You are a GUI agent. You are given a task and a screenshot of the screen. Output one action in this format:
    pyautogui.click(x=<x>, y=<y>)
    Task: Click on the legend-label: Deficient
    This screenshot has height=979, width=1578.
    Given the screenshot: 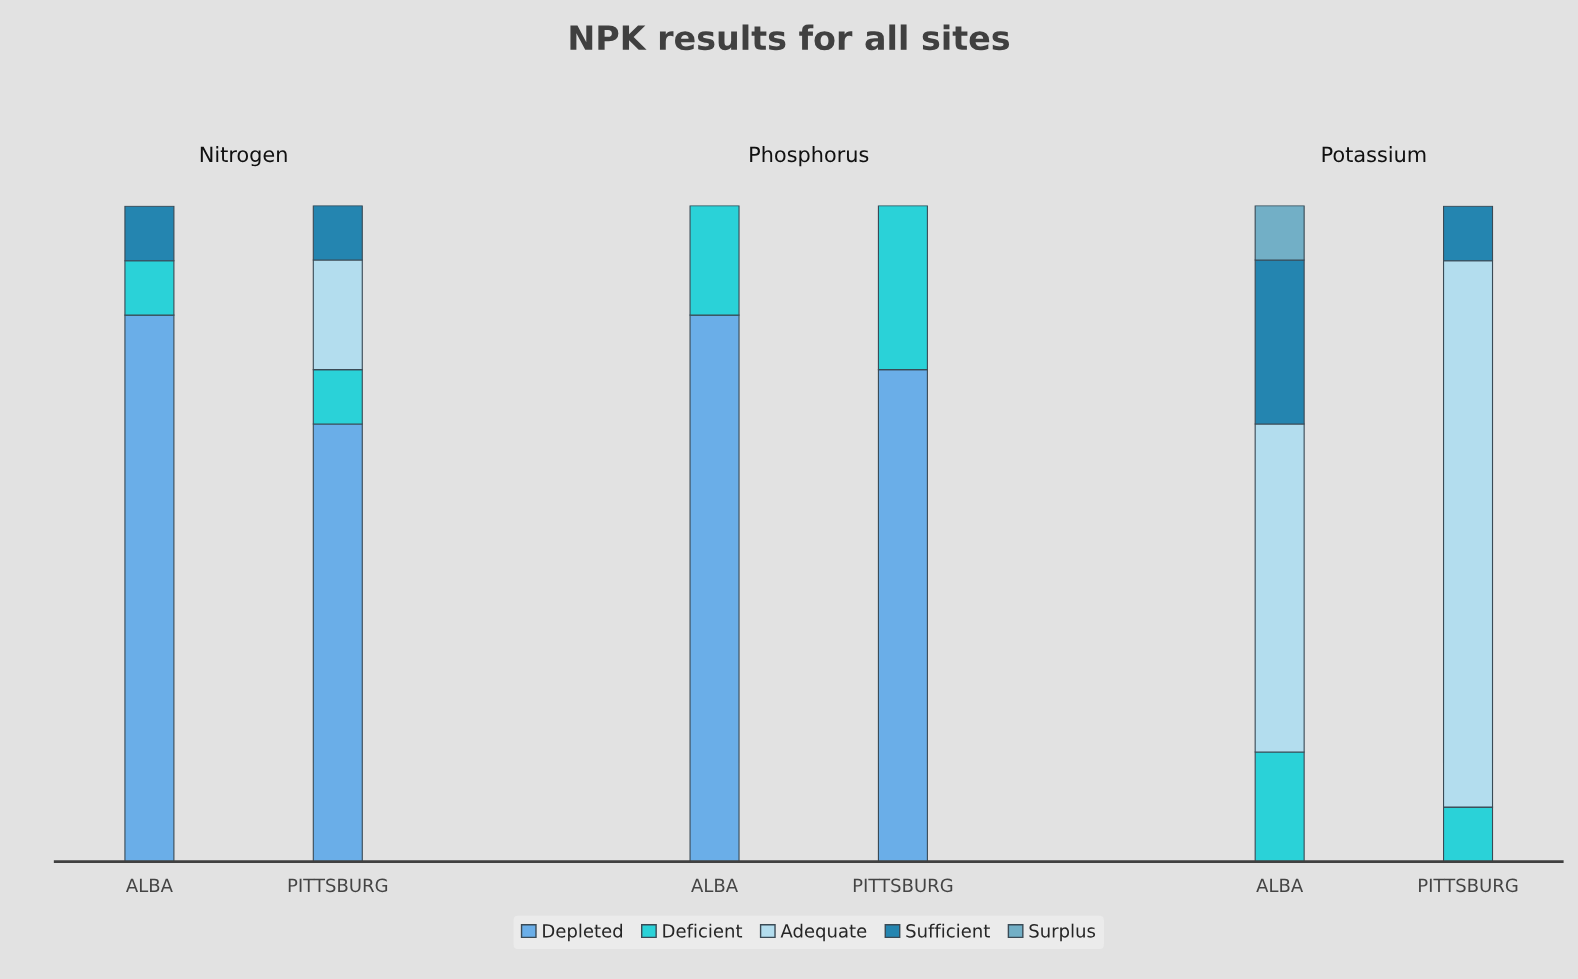 What is the action you would take?
    pyautogui.click(x=703, y=930)
    